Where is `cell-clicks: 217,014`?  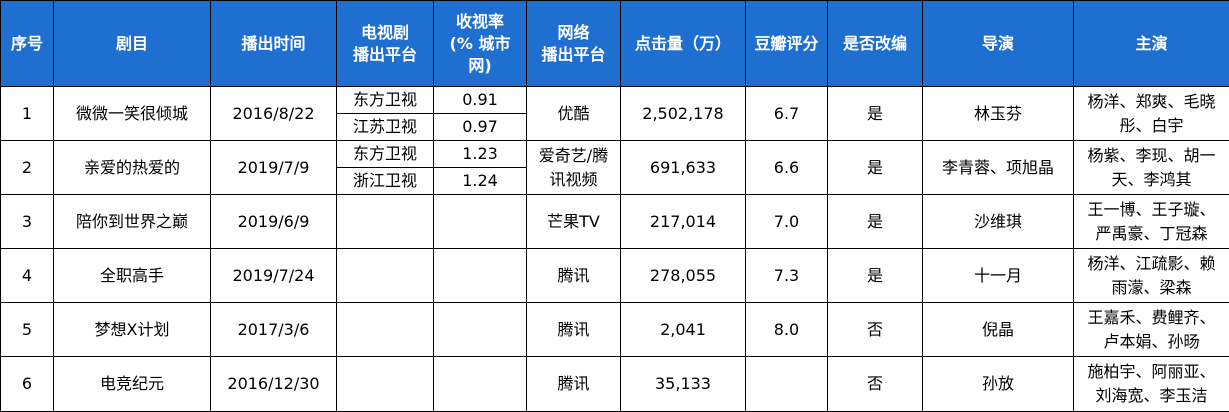 cell-clicks: 217,014 is located at coordinates (683, 222).